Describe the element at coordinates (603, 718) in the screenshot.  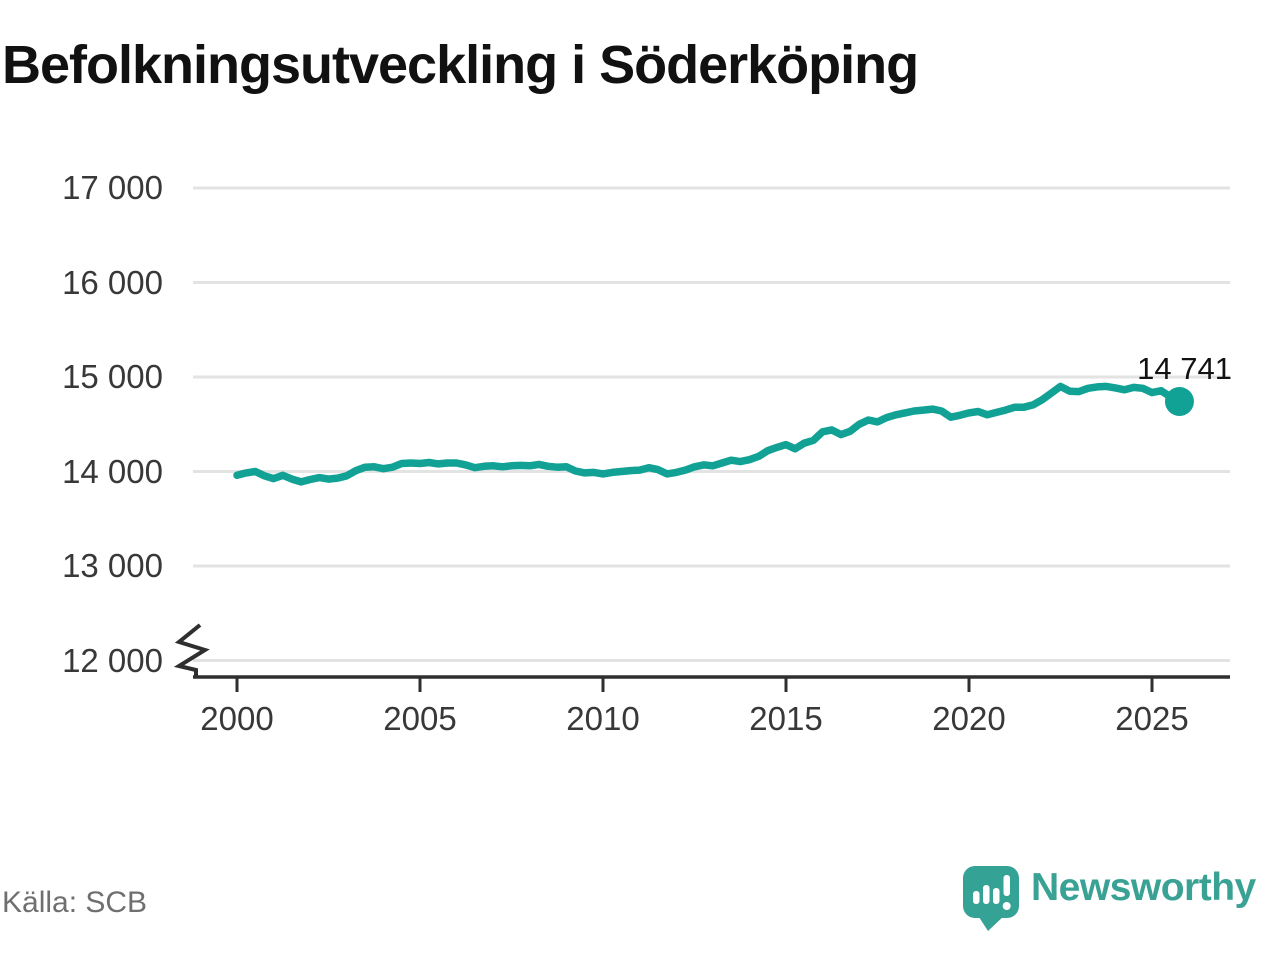
I see `x-tick-label: 2010` at that location.